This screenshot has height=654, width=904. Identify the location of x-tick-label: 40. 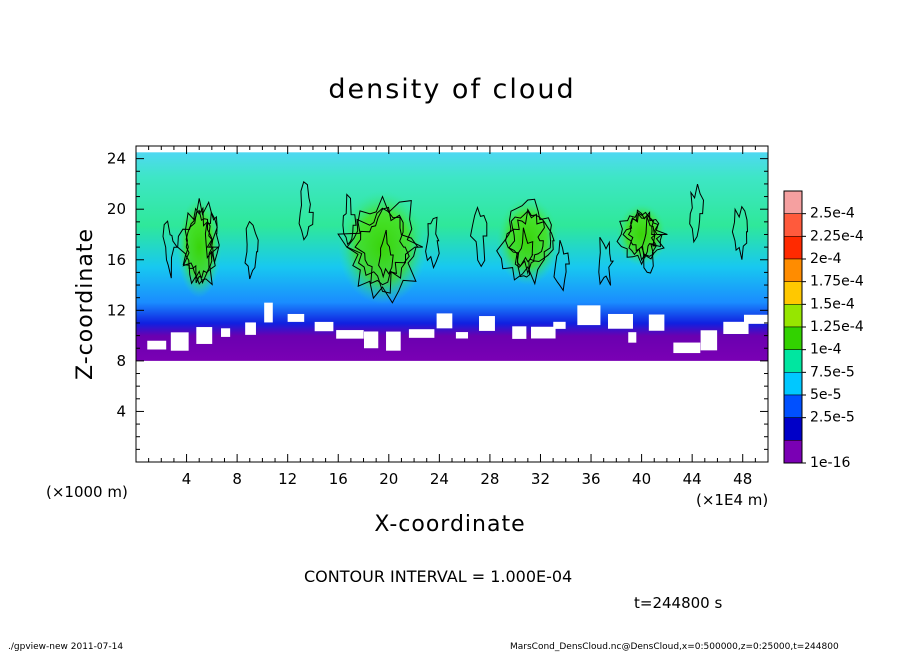
(641, 479).